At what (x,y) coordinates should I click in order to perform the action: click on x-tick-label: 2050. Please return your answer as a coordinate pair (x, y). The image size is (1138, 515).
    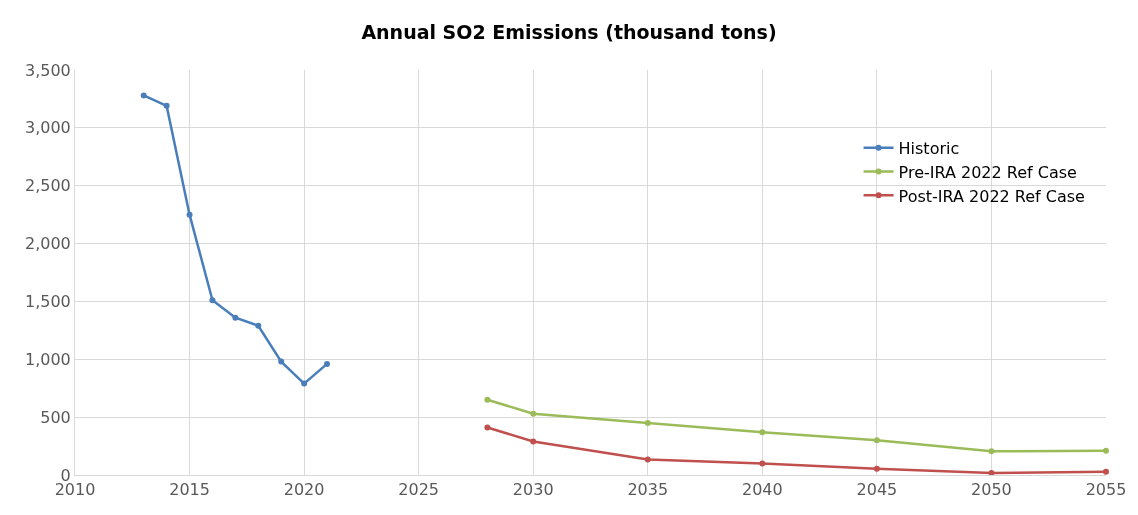
    Looking at the image, I should click on (991, 490).